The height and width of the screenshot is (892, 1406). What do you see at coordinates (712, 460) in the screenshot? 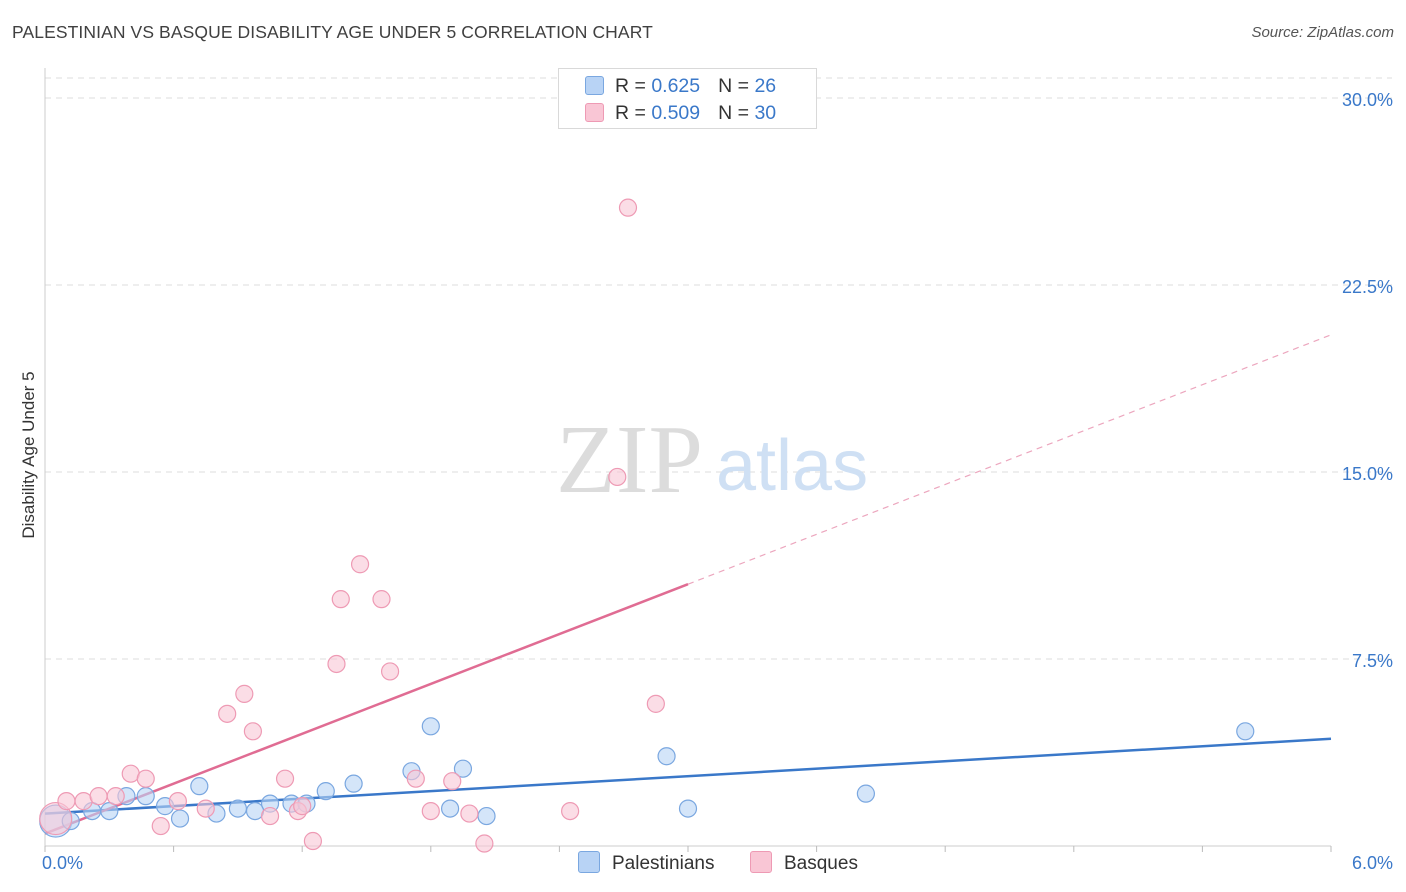
I see `watermark: ZIP atlas` at bounding box center [712, 460].